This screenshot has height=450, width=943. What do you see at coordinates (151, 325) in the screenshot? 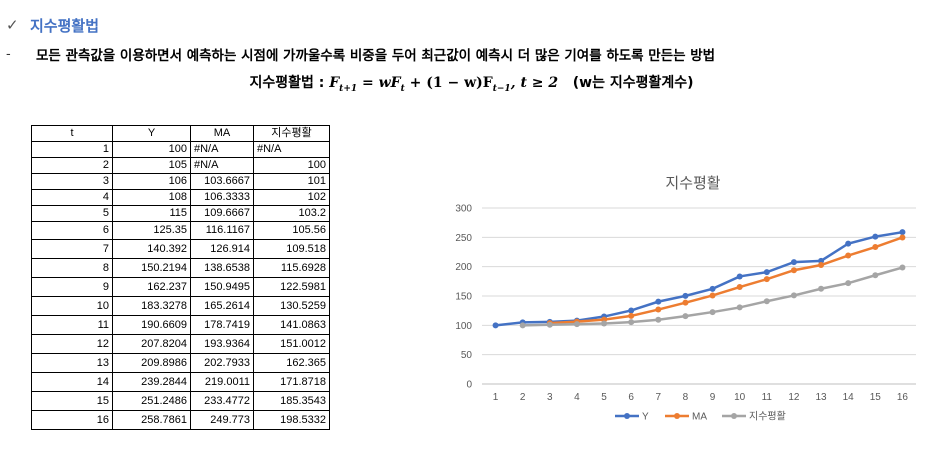
I see `cell-y: 190.6609` at bounding box center [151, 325].